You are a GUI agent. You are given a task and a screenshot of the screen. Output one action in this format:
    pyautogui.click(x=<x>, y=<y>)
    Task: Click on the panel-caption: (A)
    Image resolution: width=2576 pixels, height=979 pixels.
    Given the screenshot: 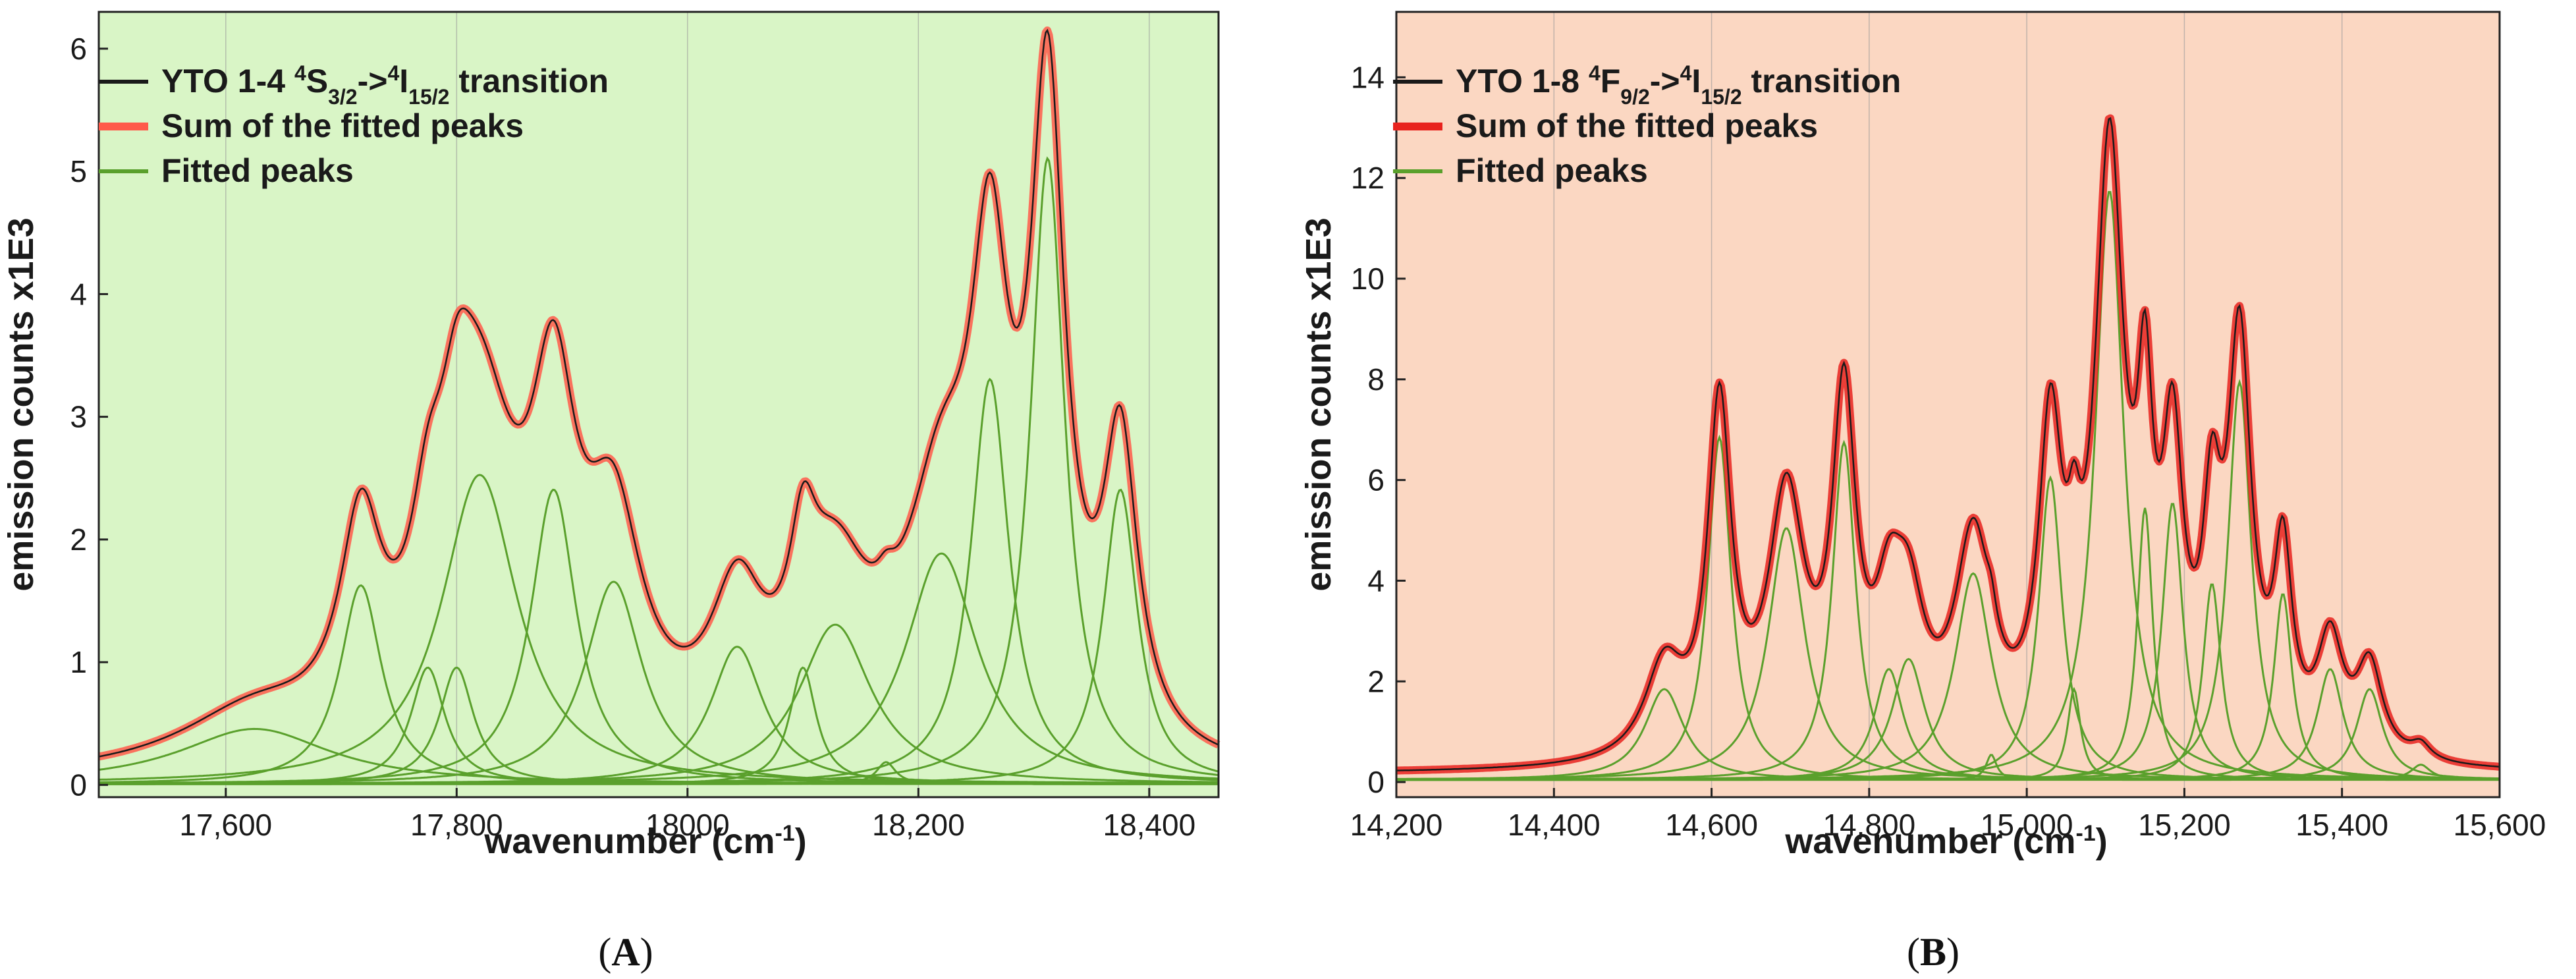 What is the action you would take?
    pyautogui.click(x=625, y=952)
    